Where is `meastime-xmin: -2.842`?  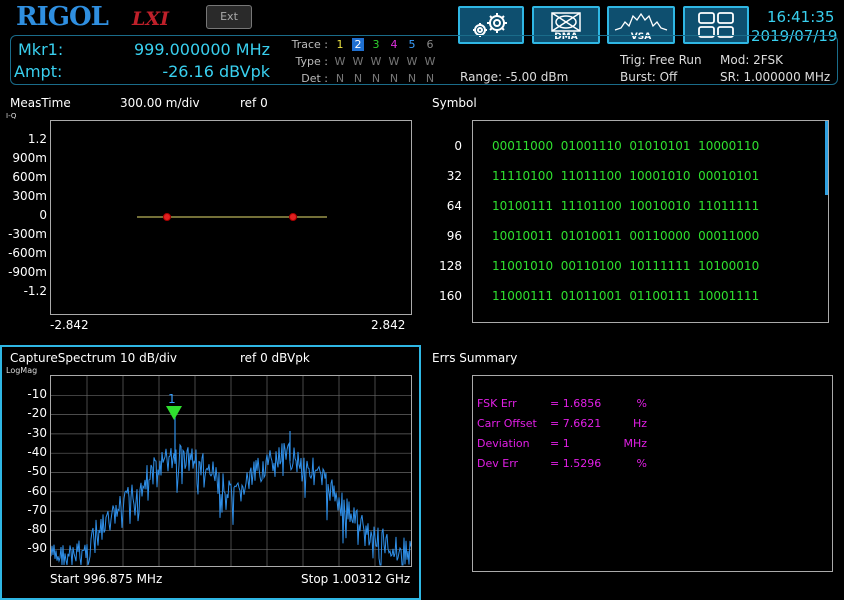 meastime-xmin: -2.842 is located at coordinates (69, 325).